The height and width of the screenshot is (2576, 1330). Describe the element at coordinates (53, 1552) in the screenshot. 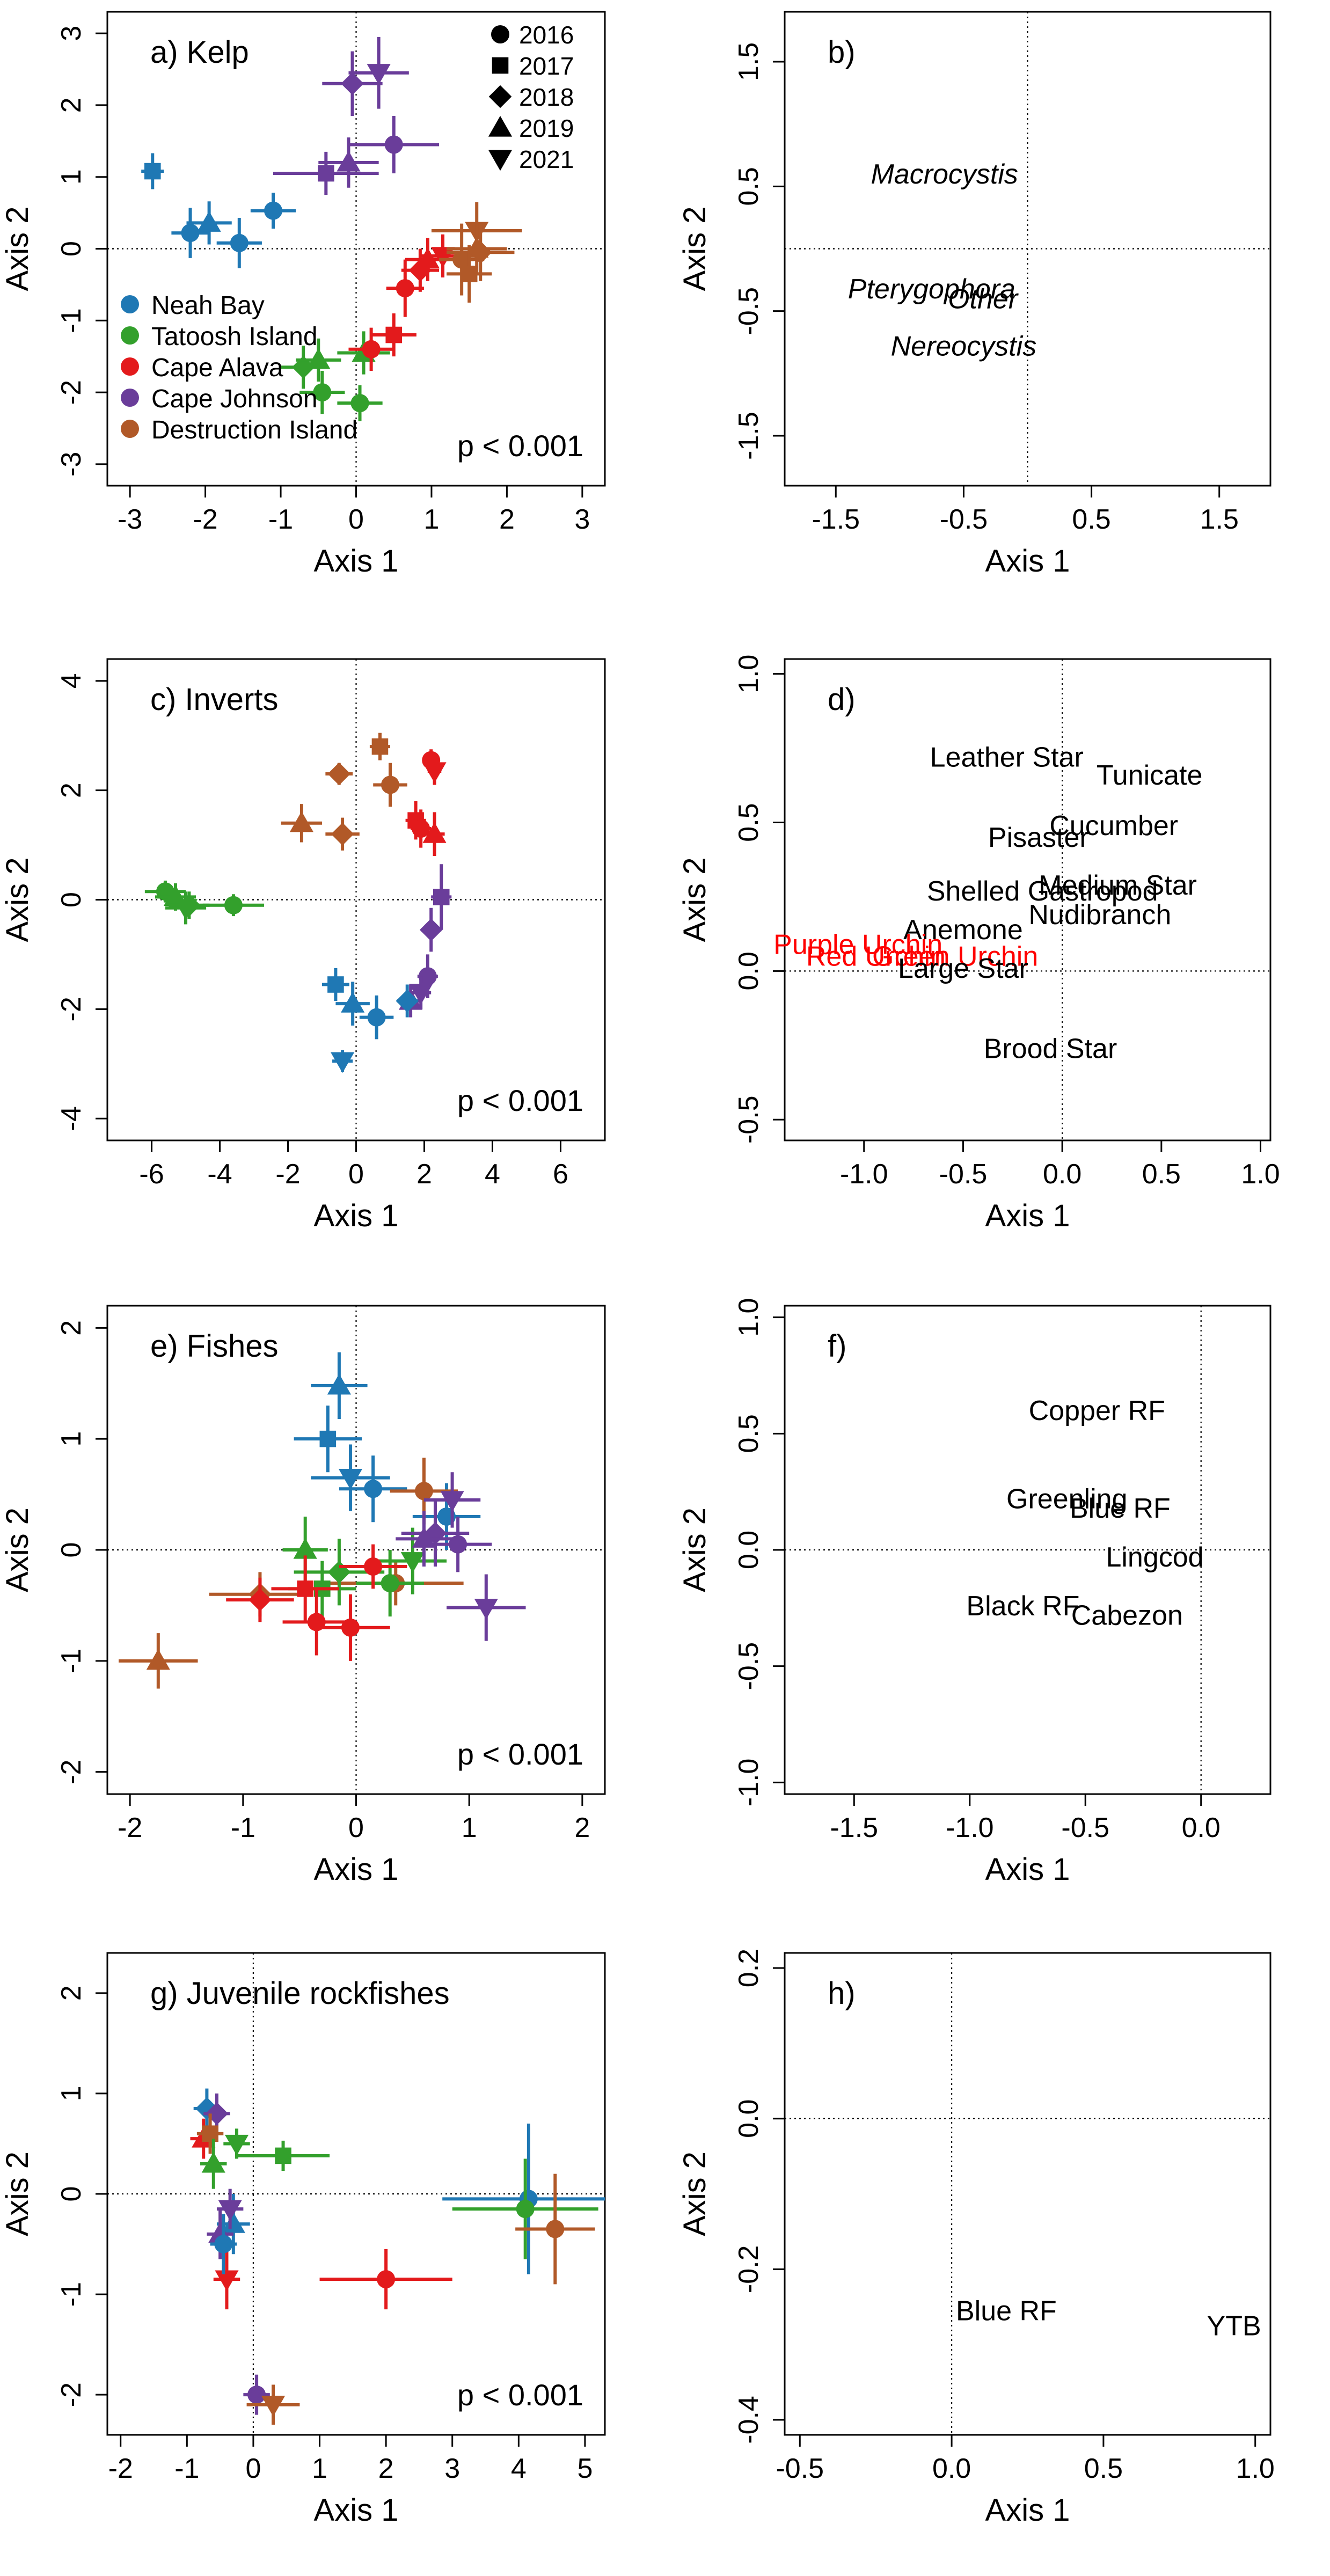

I see `y-axis: -2 -1 0 1 2 Axis 2` at that location.